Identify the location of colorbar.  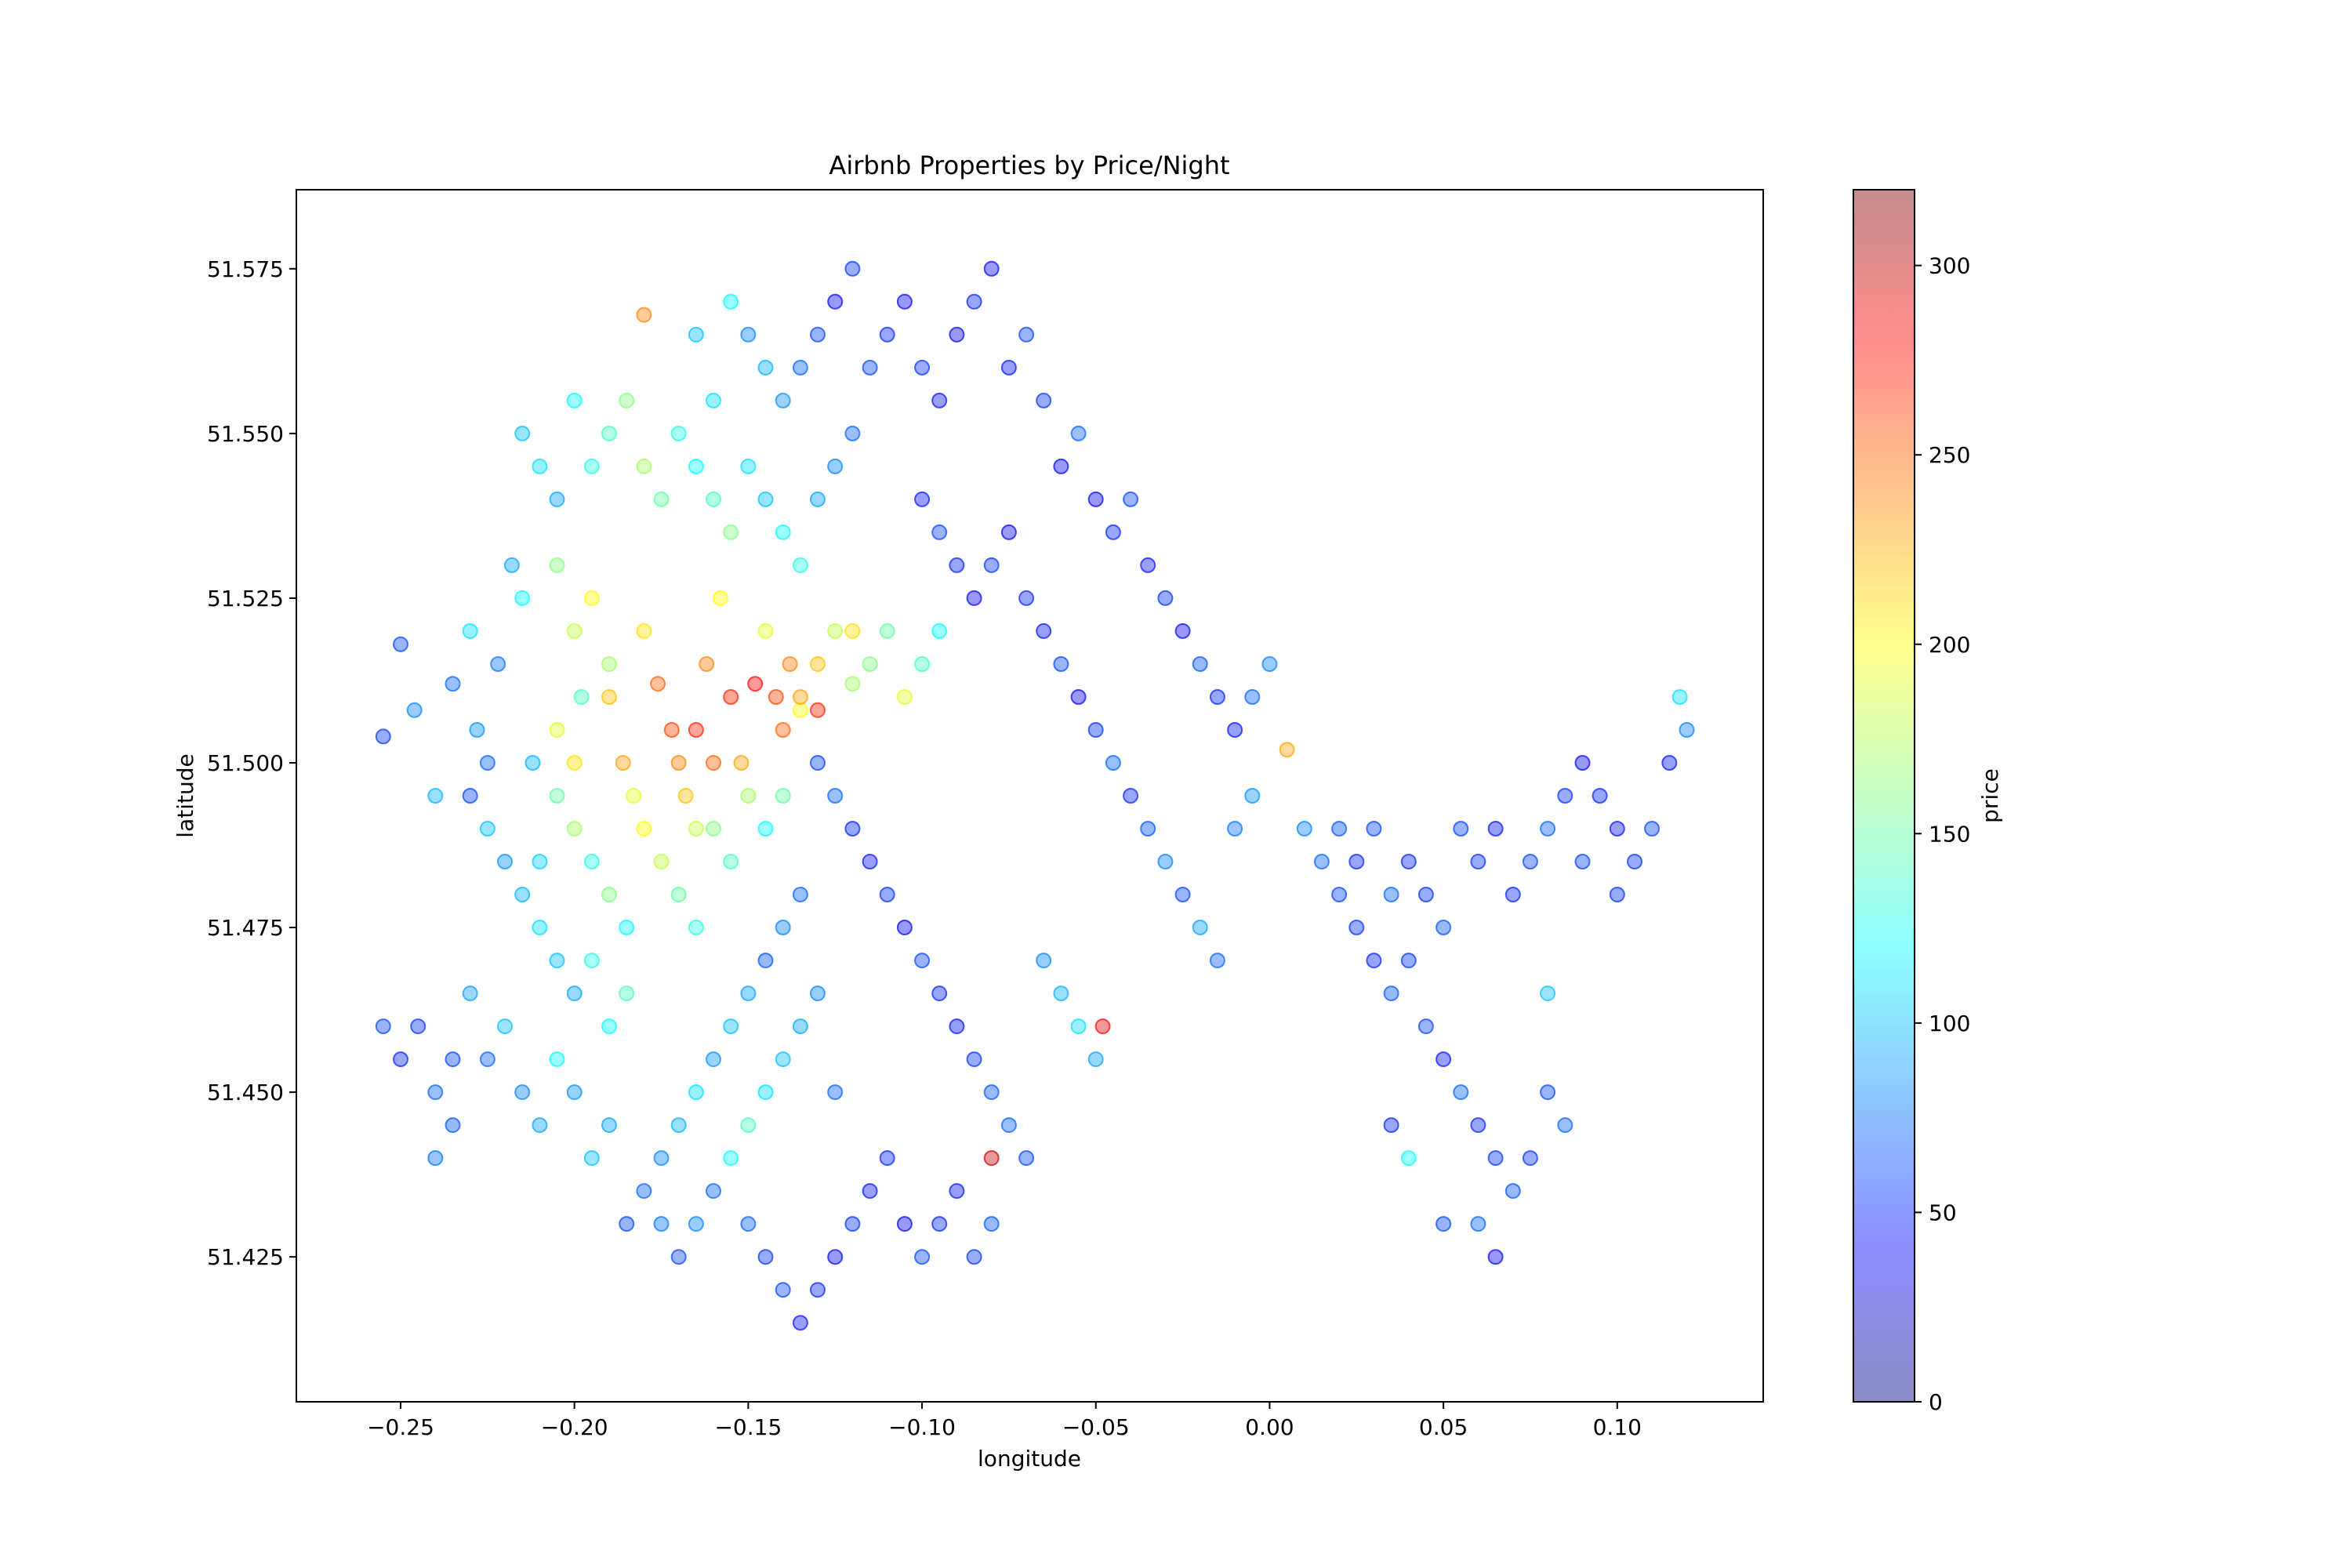
(1884, 796).